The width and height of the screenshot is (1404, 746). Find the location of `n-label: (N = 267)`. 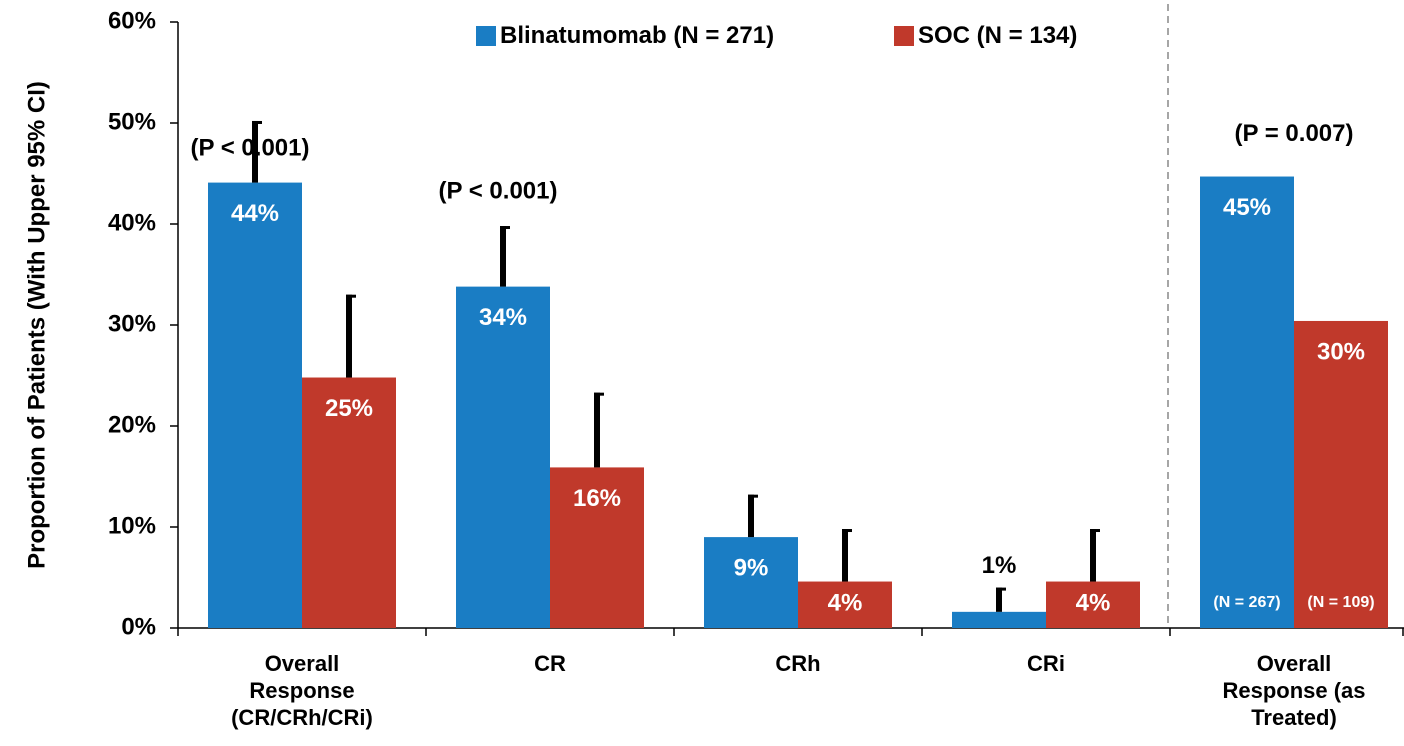

n-label: (N = 267) is located at coordinates (1246, 602).